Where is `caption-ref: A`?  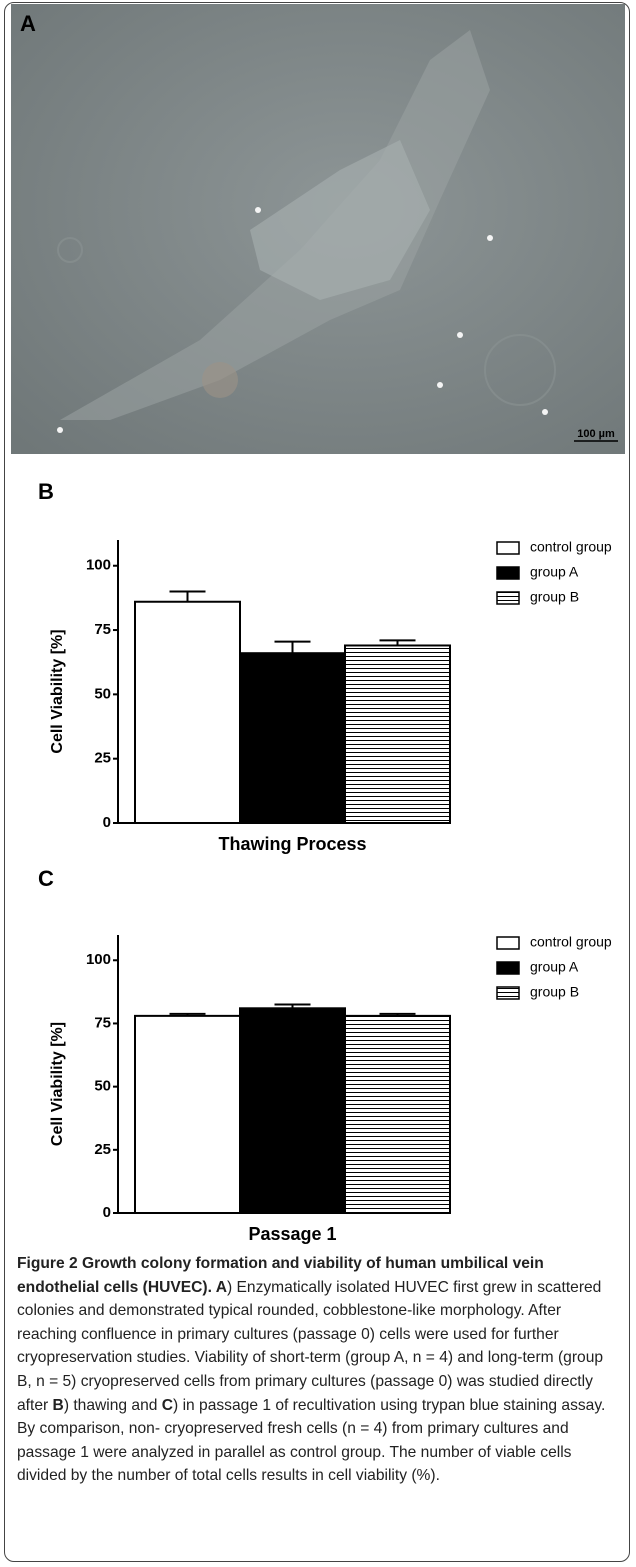
caption-ref: A is located at coordinates (221, 1287).